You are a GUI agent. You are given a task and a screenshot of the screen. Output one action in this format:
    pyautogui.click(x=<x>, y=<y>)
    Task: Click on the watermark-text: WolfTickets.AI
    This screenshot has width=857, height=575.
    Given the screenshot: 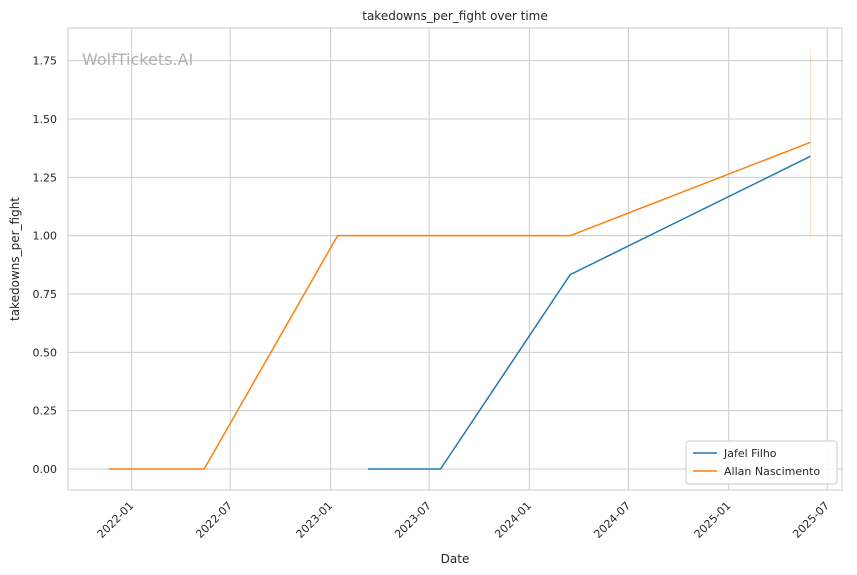 What is the action you would take?
    pyautogui.click(x=137, y=59)
    